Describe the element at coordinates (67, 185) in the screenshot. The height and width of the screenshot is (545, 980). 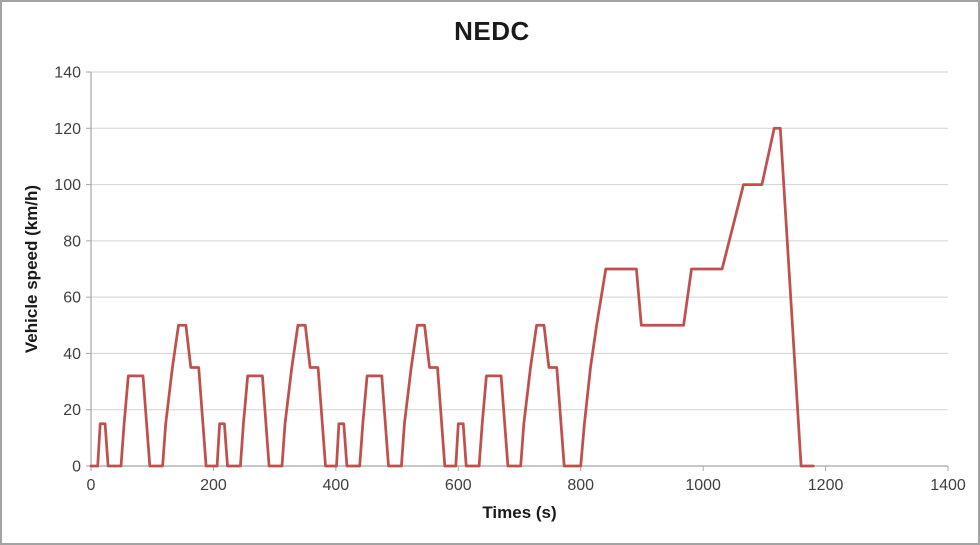
I see `y-tick-label: 100` at that location.